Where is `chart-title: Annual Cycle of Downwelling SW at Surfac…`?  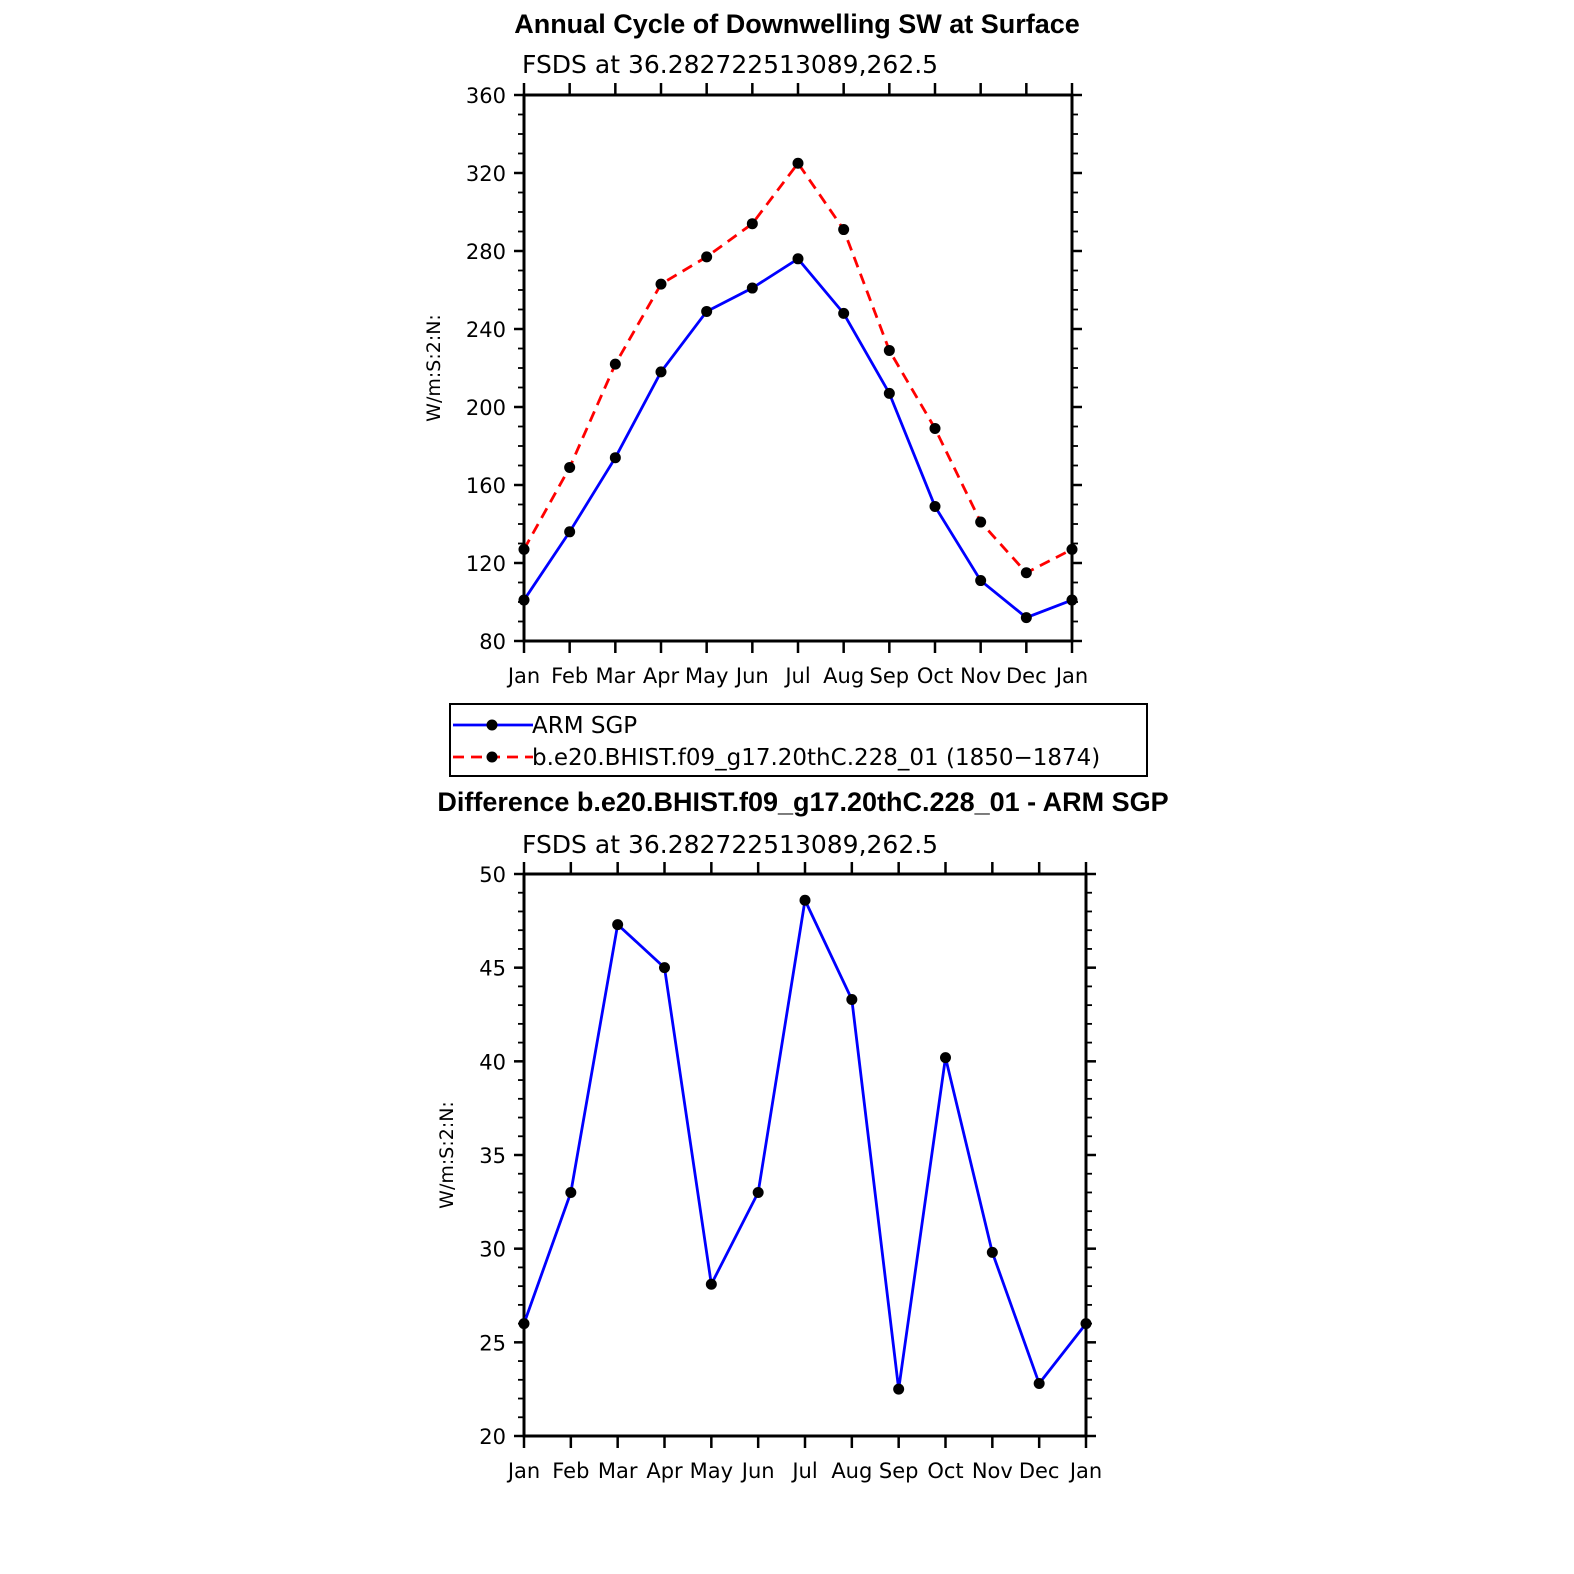 chart-title: Annual Cycle of Downwelling SW at Surfac… is located at coordinates (797, 24).